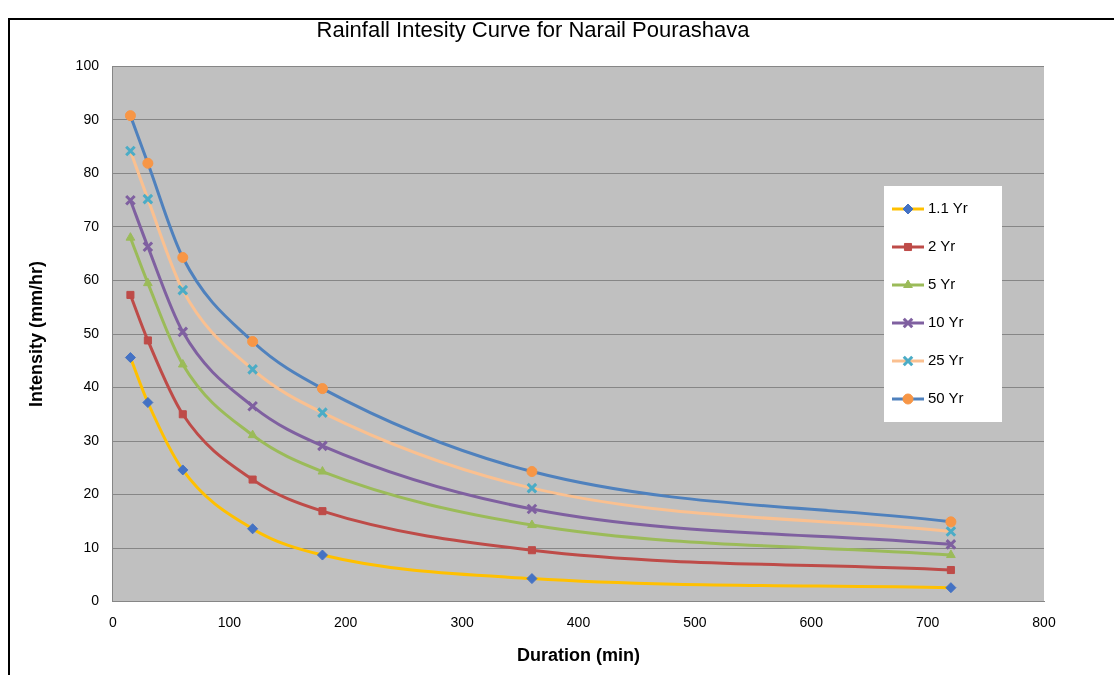 The image size is (1114, 675). I want to click on y-tick-label: 70, so click(91, 225).